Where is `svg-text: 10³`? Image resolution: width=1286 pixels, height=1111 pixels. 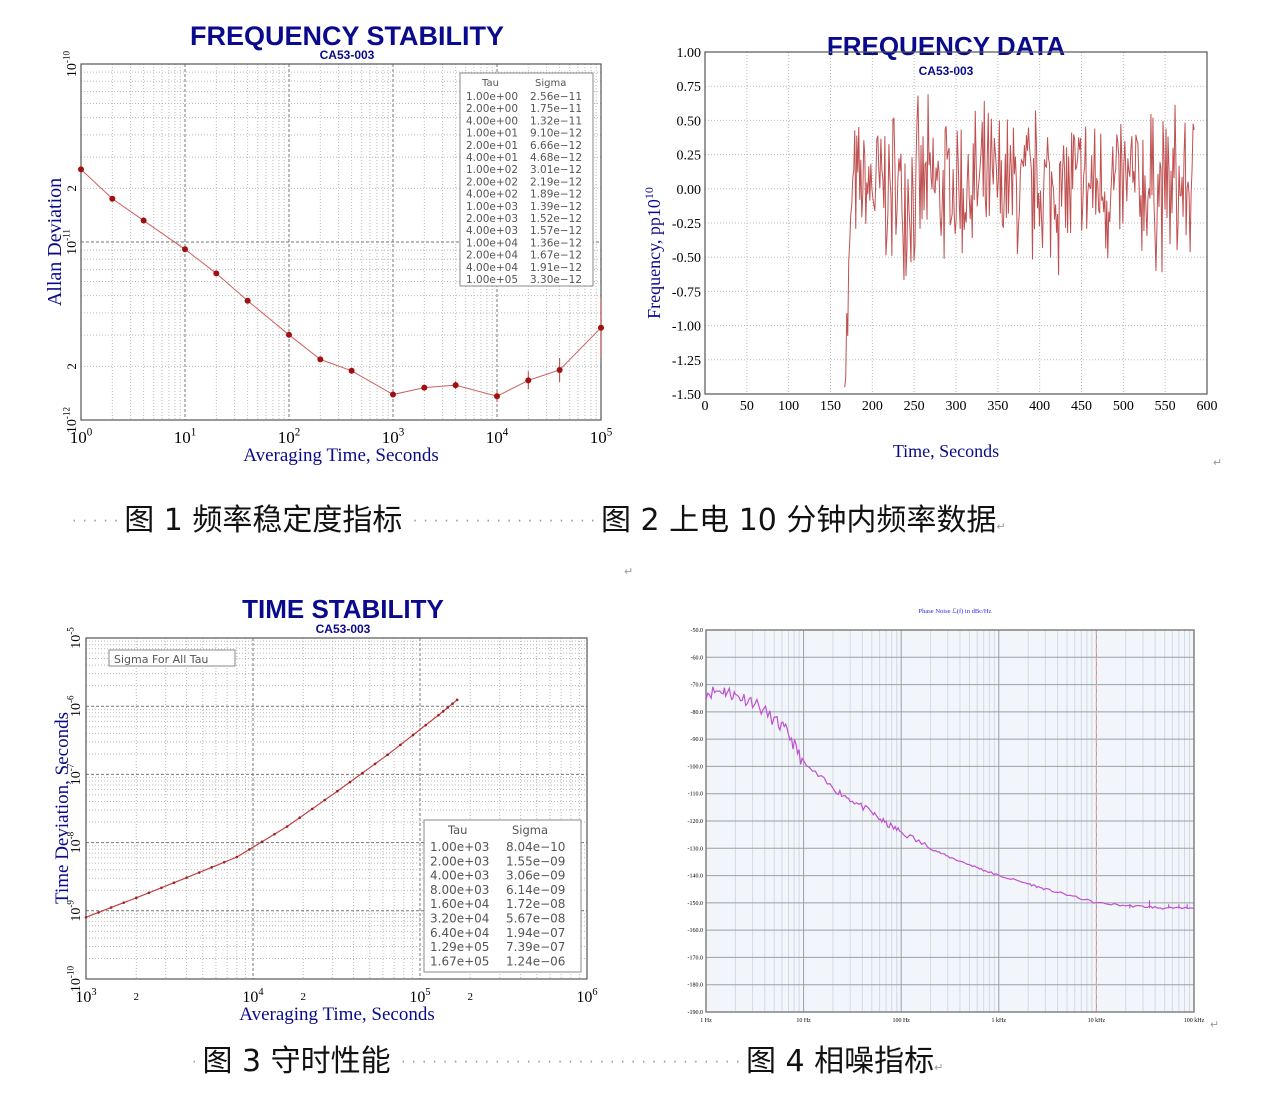
svg-text: 10³ is located at coordinates (393, 436).